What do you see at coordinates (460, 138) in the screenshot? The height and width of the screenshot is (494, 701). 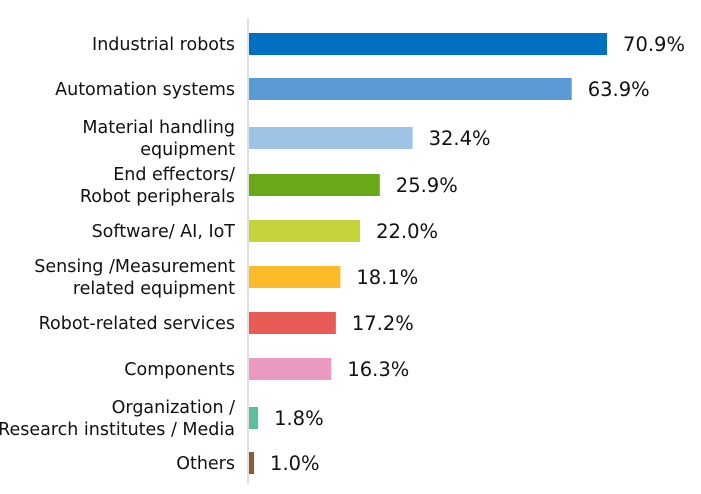 I see `value-label-2: 32.4%` at bounding box center [460, 138].